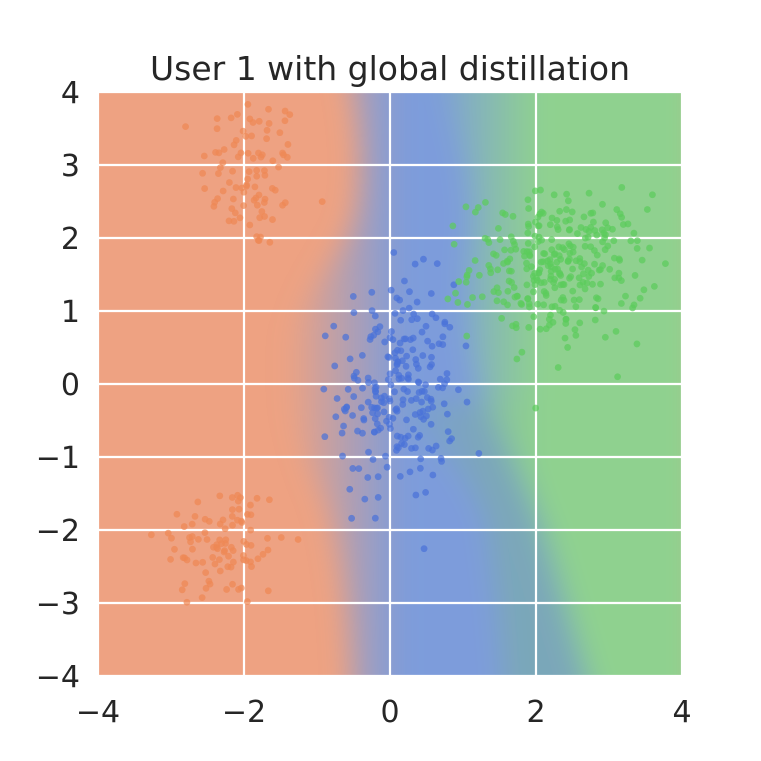 The image size is (761, 761). I want to click on y-tick-label: 4, so click(70, 93).